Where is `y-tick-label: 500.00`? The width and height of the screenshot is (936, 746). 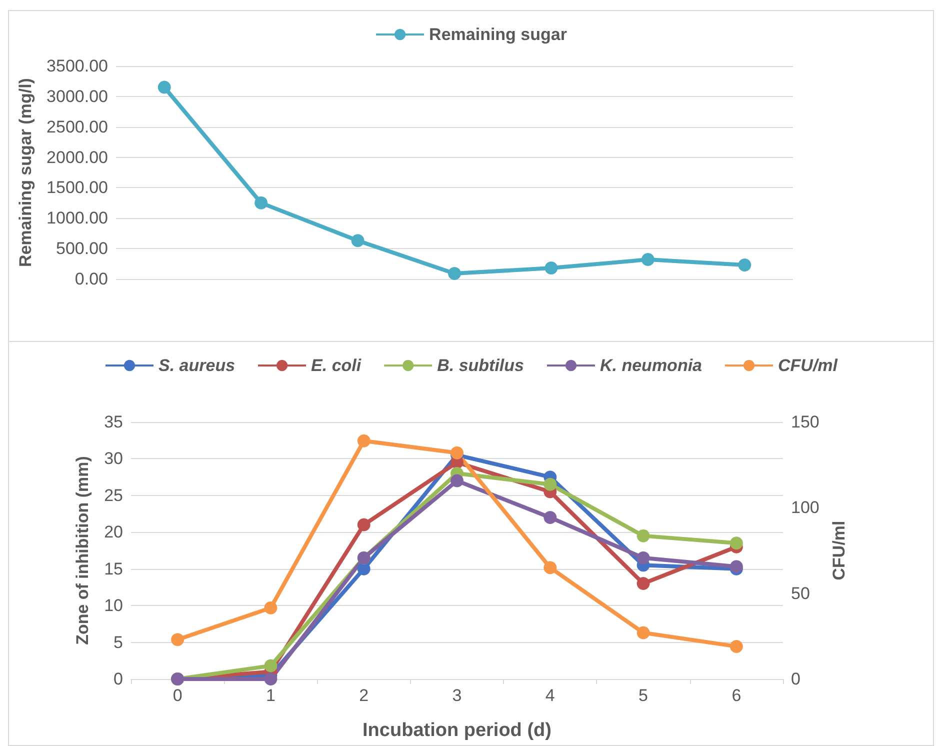 y-tick-label: 500.00 is located at coordinates (82, 248).